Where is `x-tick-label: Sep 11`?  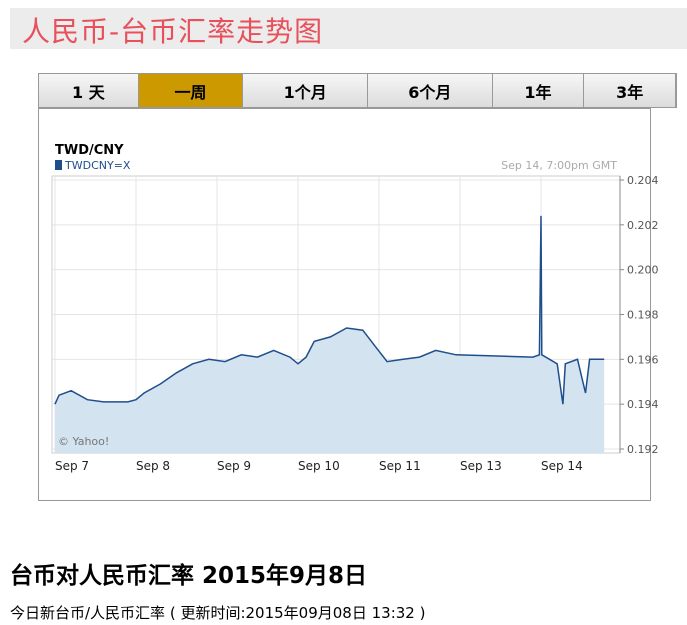 x-tick-label: Sep 11 is located at coordinates (400, 466).